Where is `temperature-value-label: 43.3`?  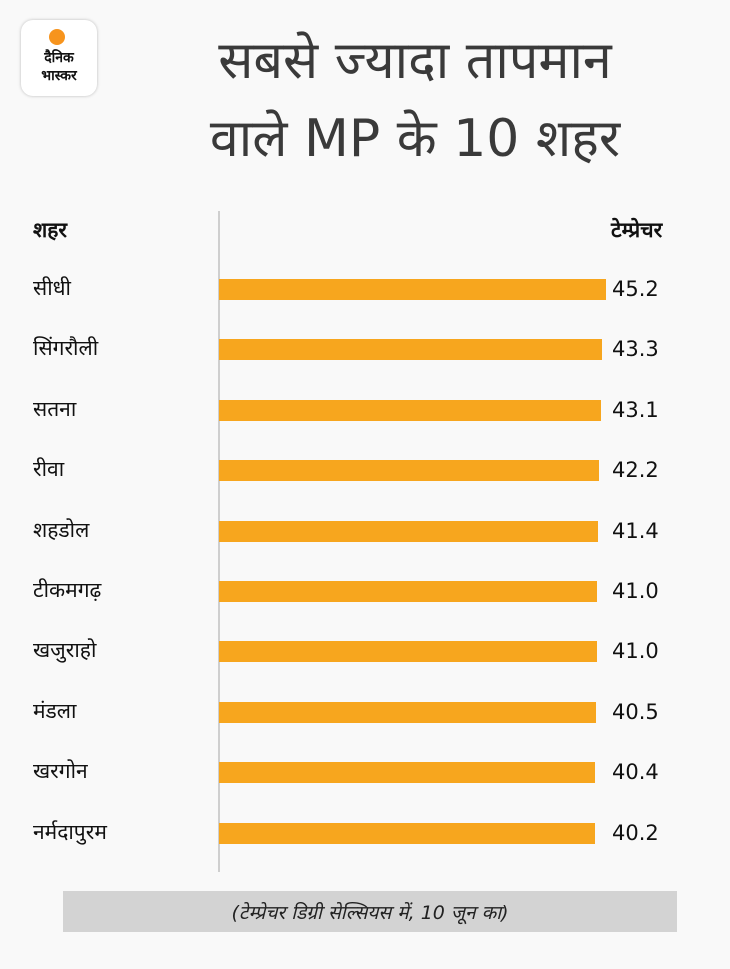 temperature-value-label: 43.3 is located at coordinates (635, 349).